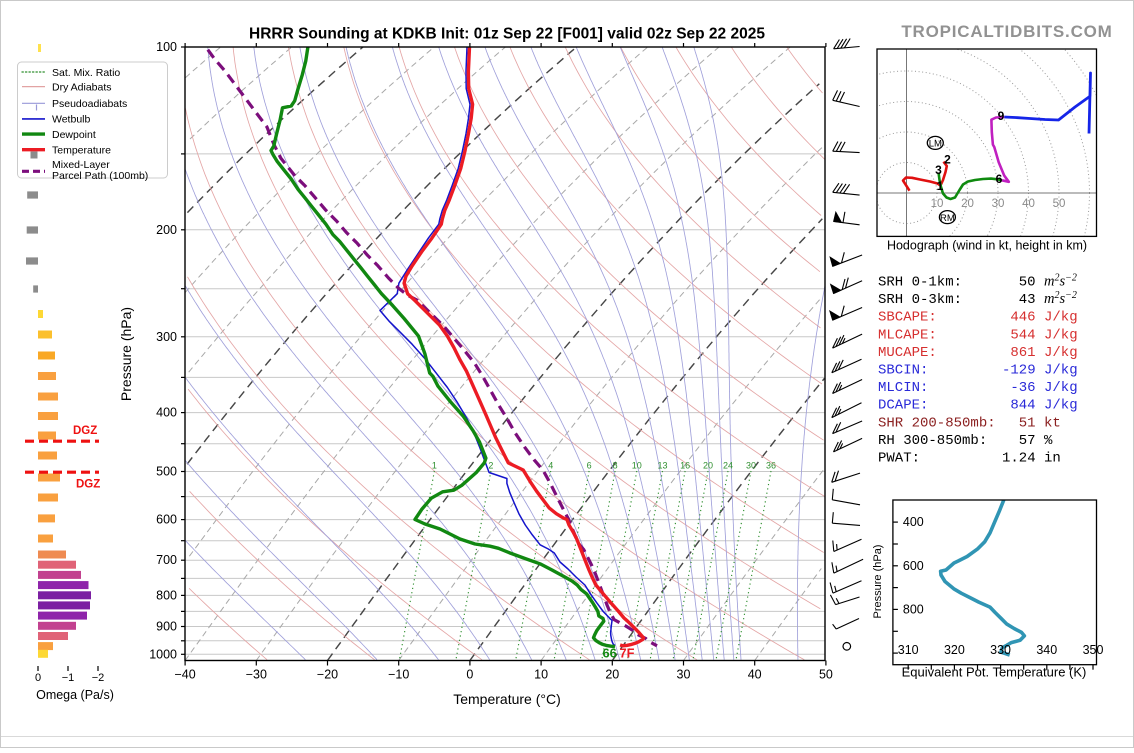  I want to click on svg-text: 300, so click(166, 337).